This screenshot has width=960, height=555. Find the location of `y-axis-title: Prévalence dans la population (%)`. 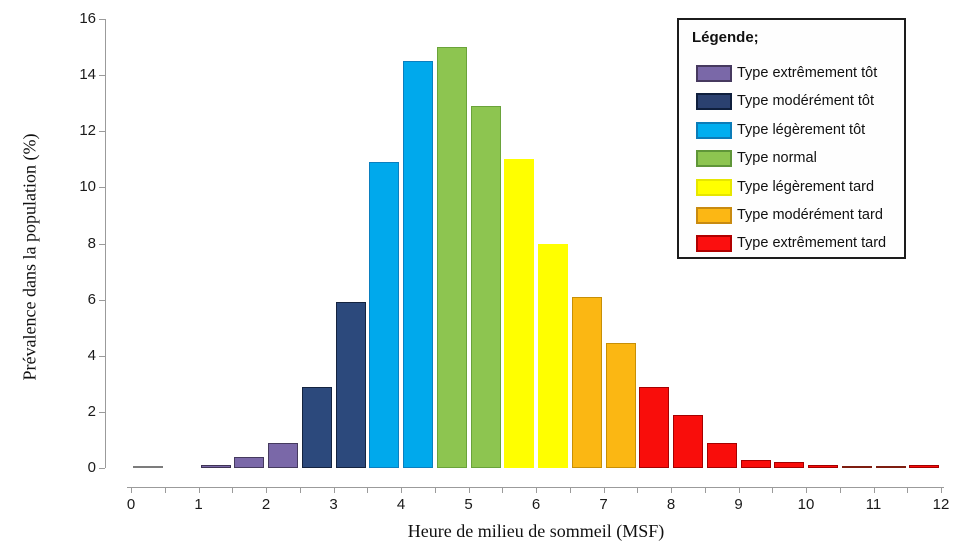

y-axis-title: Prévalence dans la population (%) is located at coordinates (29, 257).